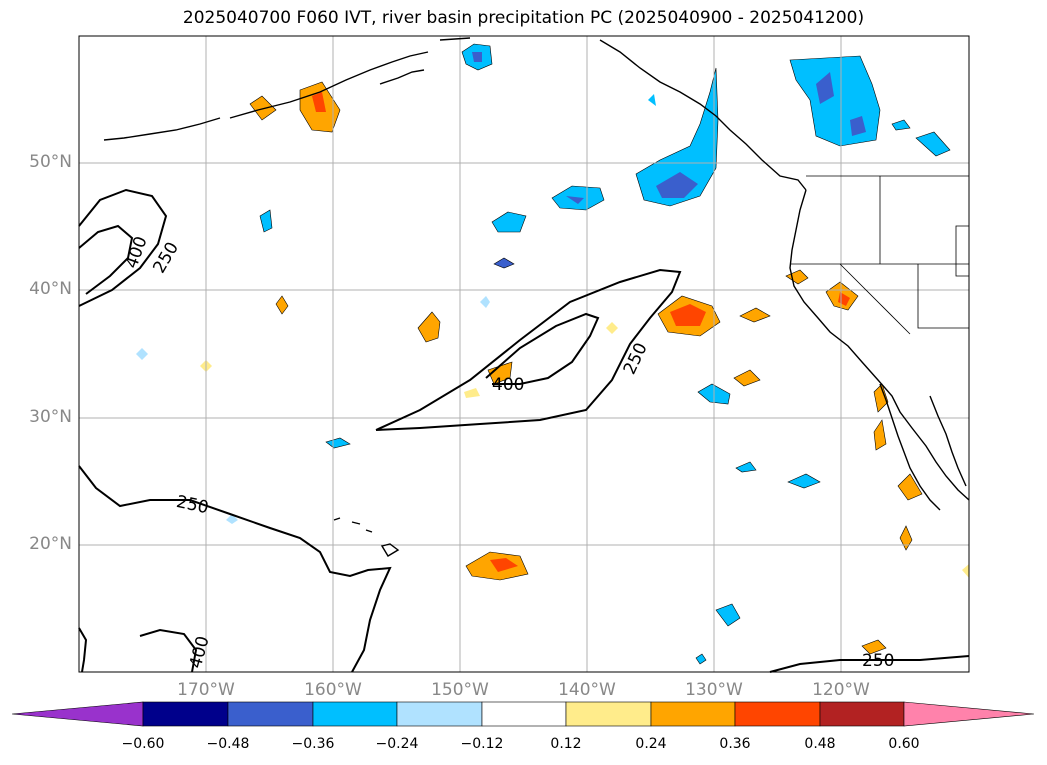  What do you see at coordinates (143, 744) in the screenshot?
I see `colorbar-tick: −0.60` at bounding box center [143, 744].